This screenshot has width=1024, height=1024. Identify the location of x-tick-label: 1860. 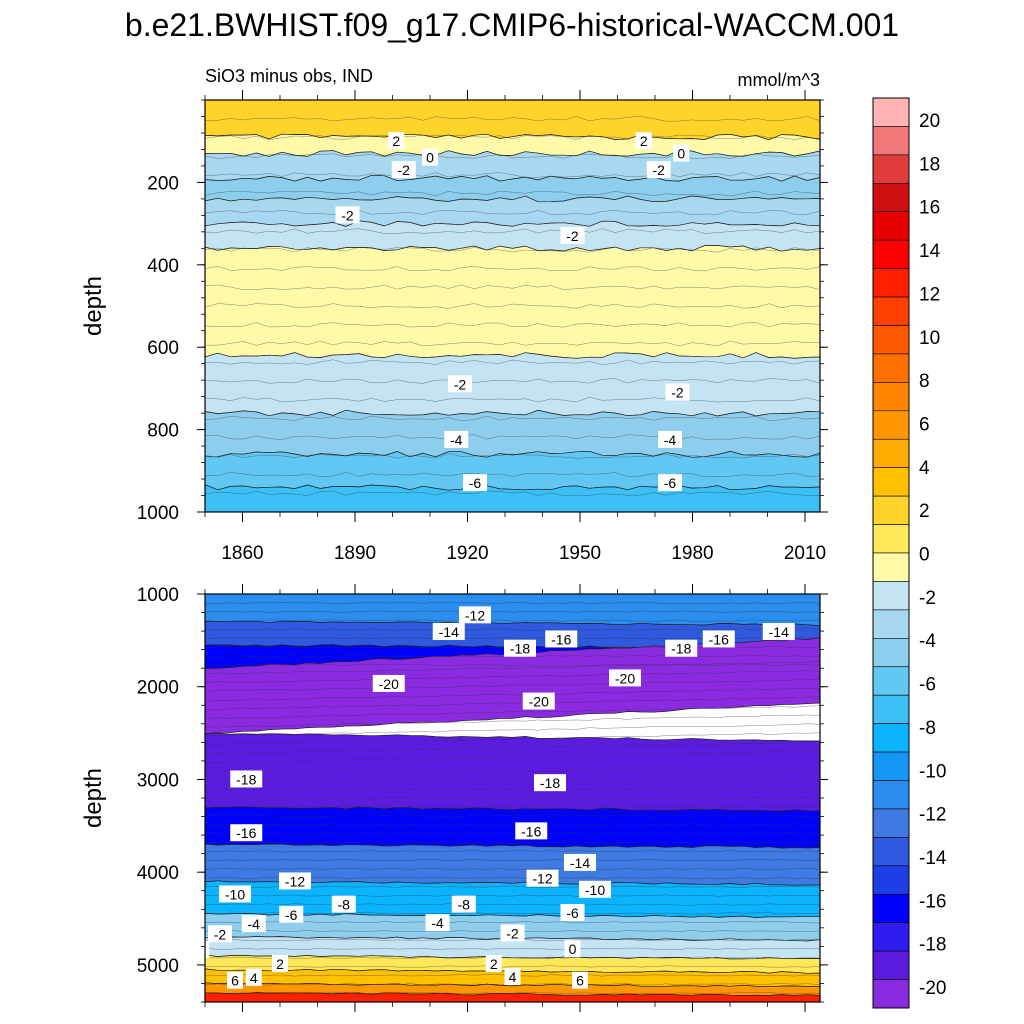
(242, 553).